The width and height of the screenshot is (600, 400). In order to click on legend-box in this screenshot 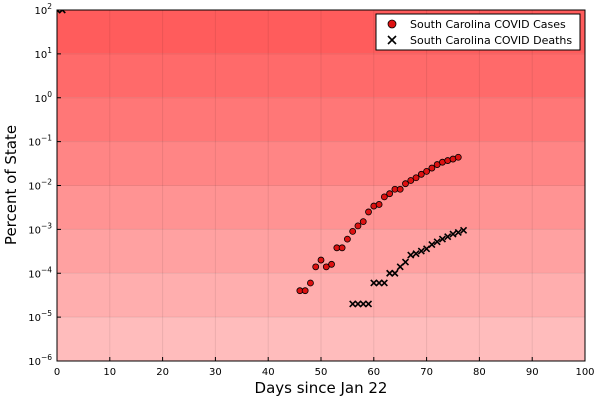, I will do `click(478, 32)`.